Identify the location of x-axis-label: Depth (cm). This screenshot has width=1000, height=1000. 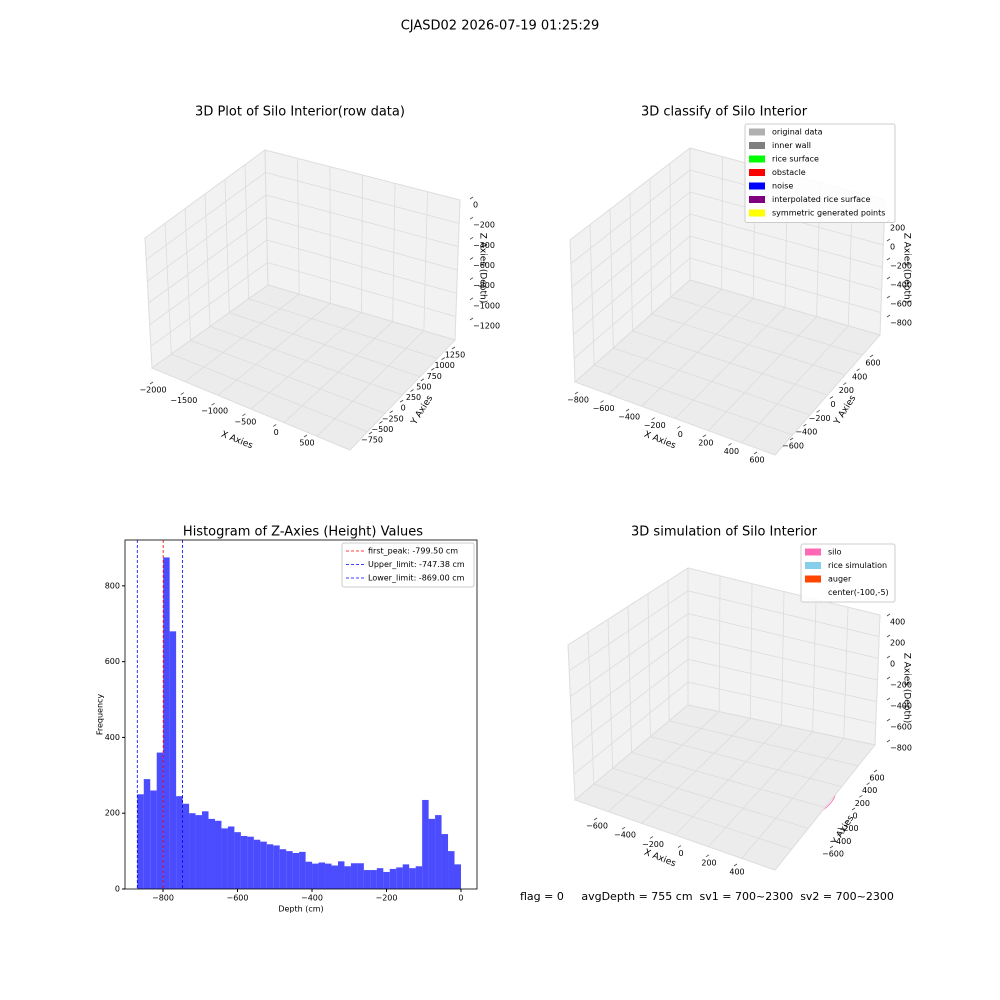
(300, 909).